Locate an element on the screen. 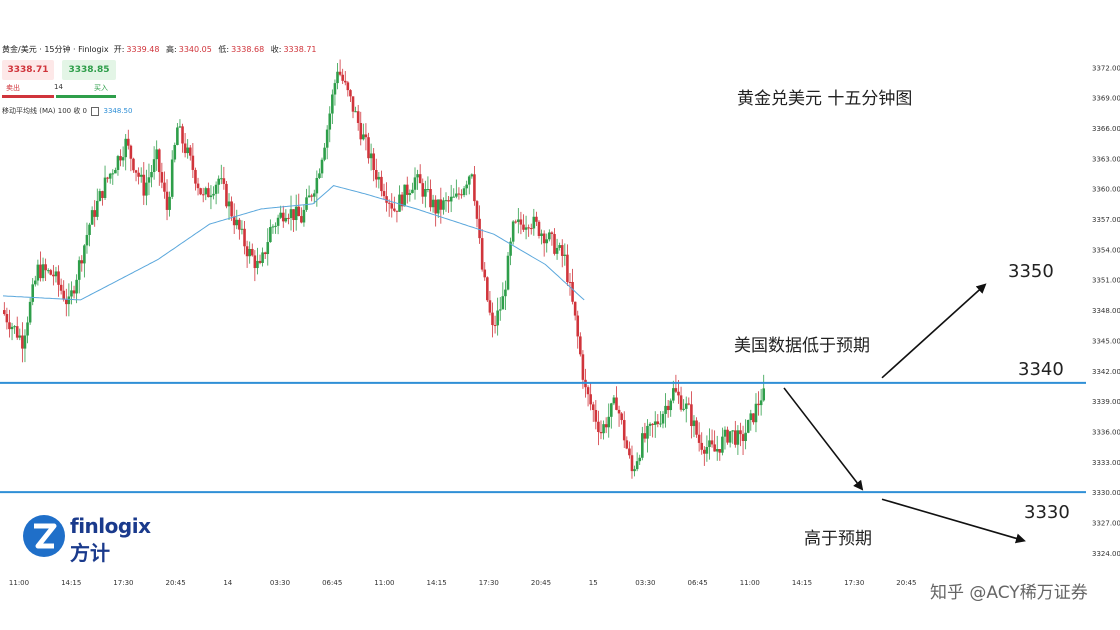 The height and width of the screenshot is (630, 1120). sell-price-button: 3338.71 is located at coordinates (28, 70).